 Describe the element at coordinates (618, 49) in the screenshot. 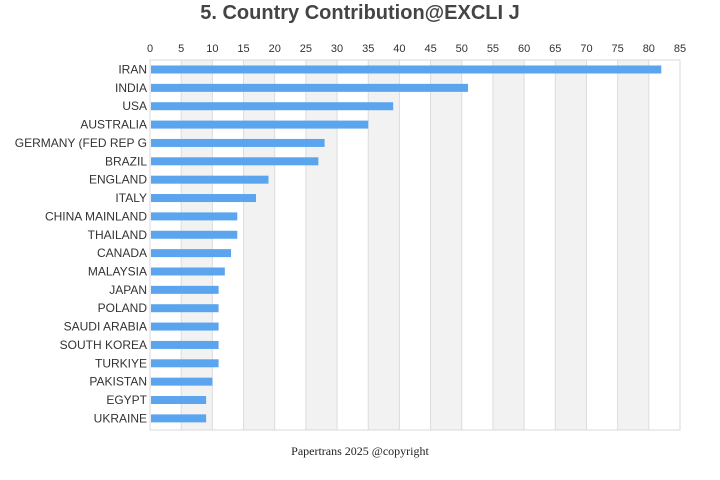

I see `x-tick-label: 75` at that location.